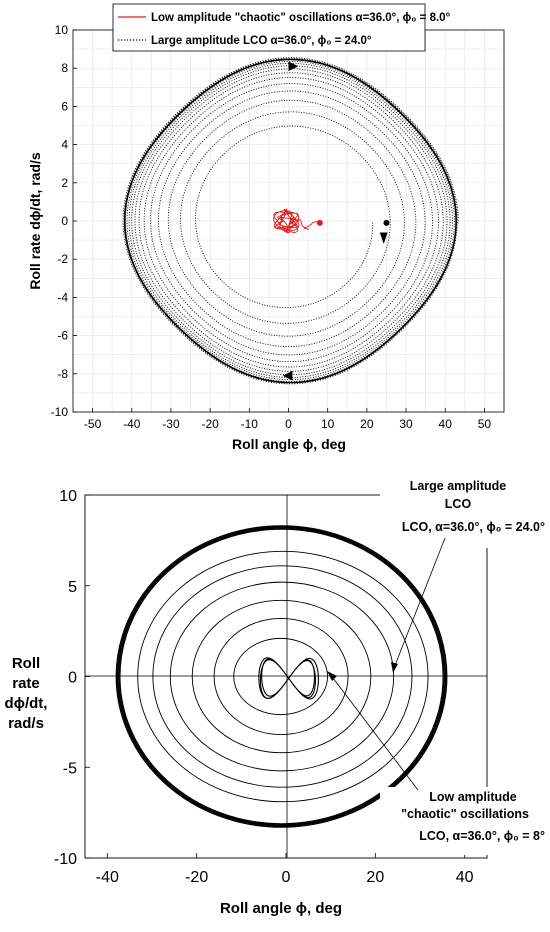  I want to click on top-x-axis-label: Roll angle ϕ, deg, so click(289, 444).